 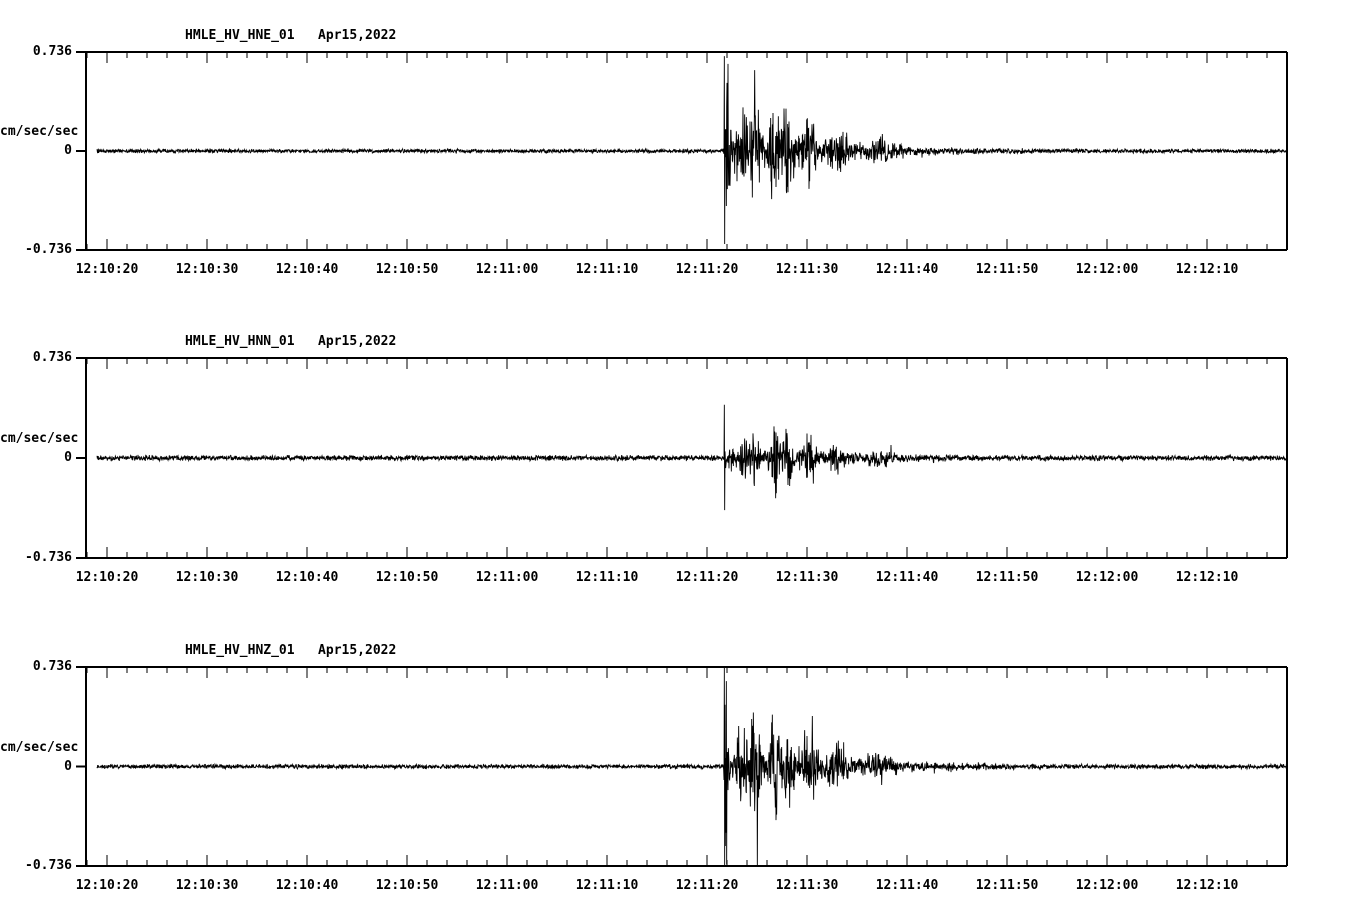 I want to click on x-axis-tick-label-hnn-1: 12:10:30, so click(x=207, y=577).